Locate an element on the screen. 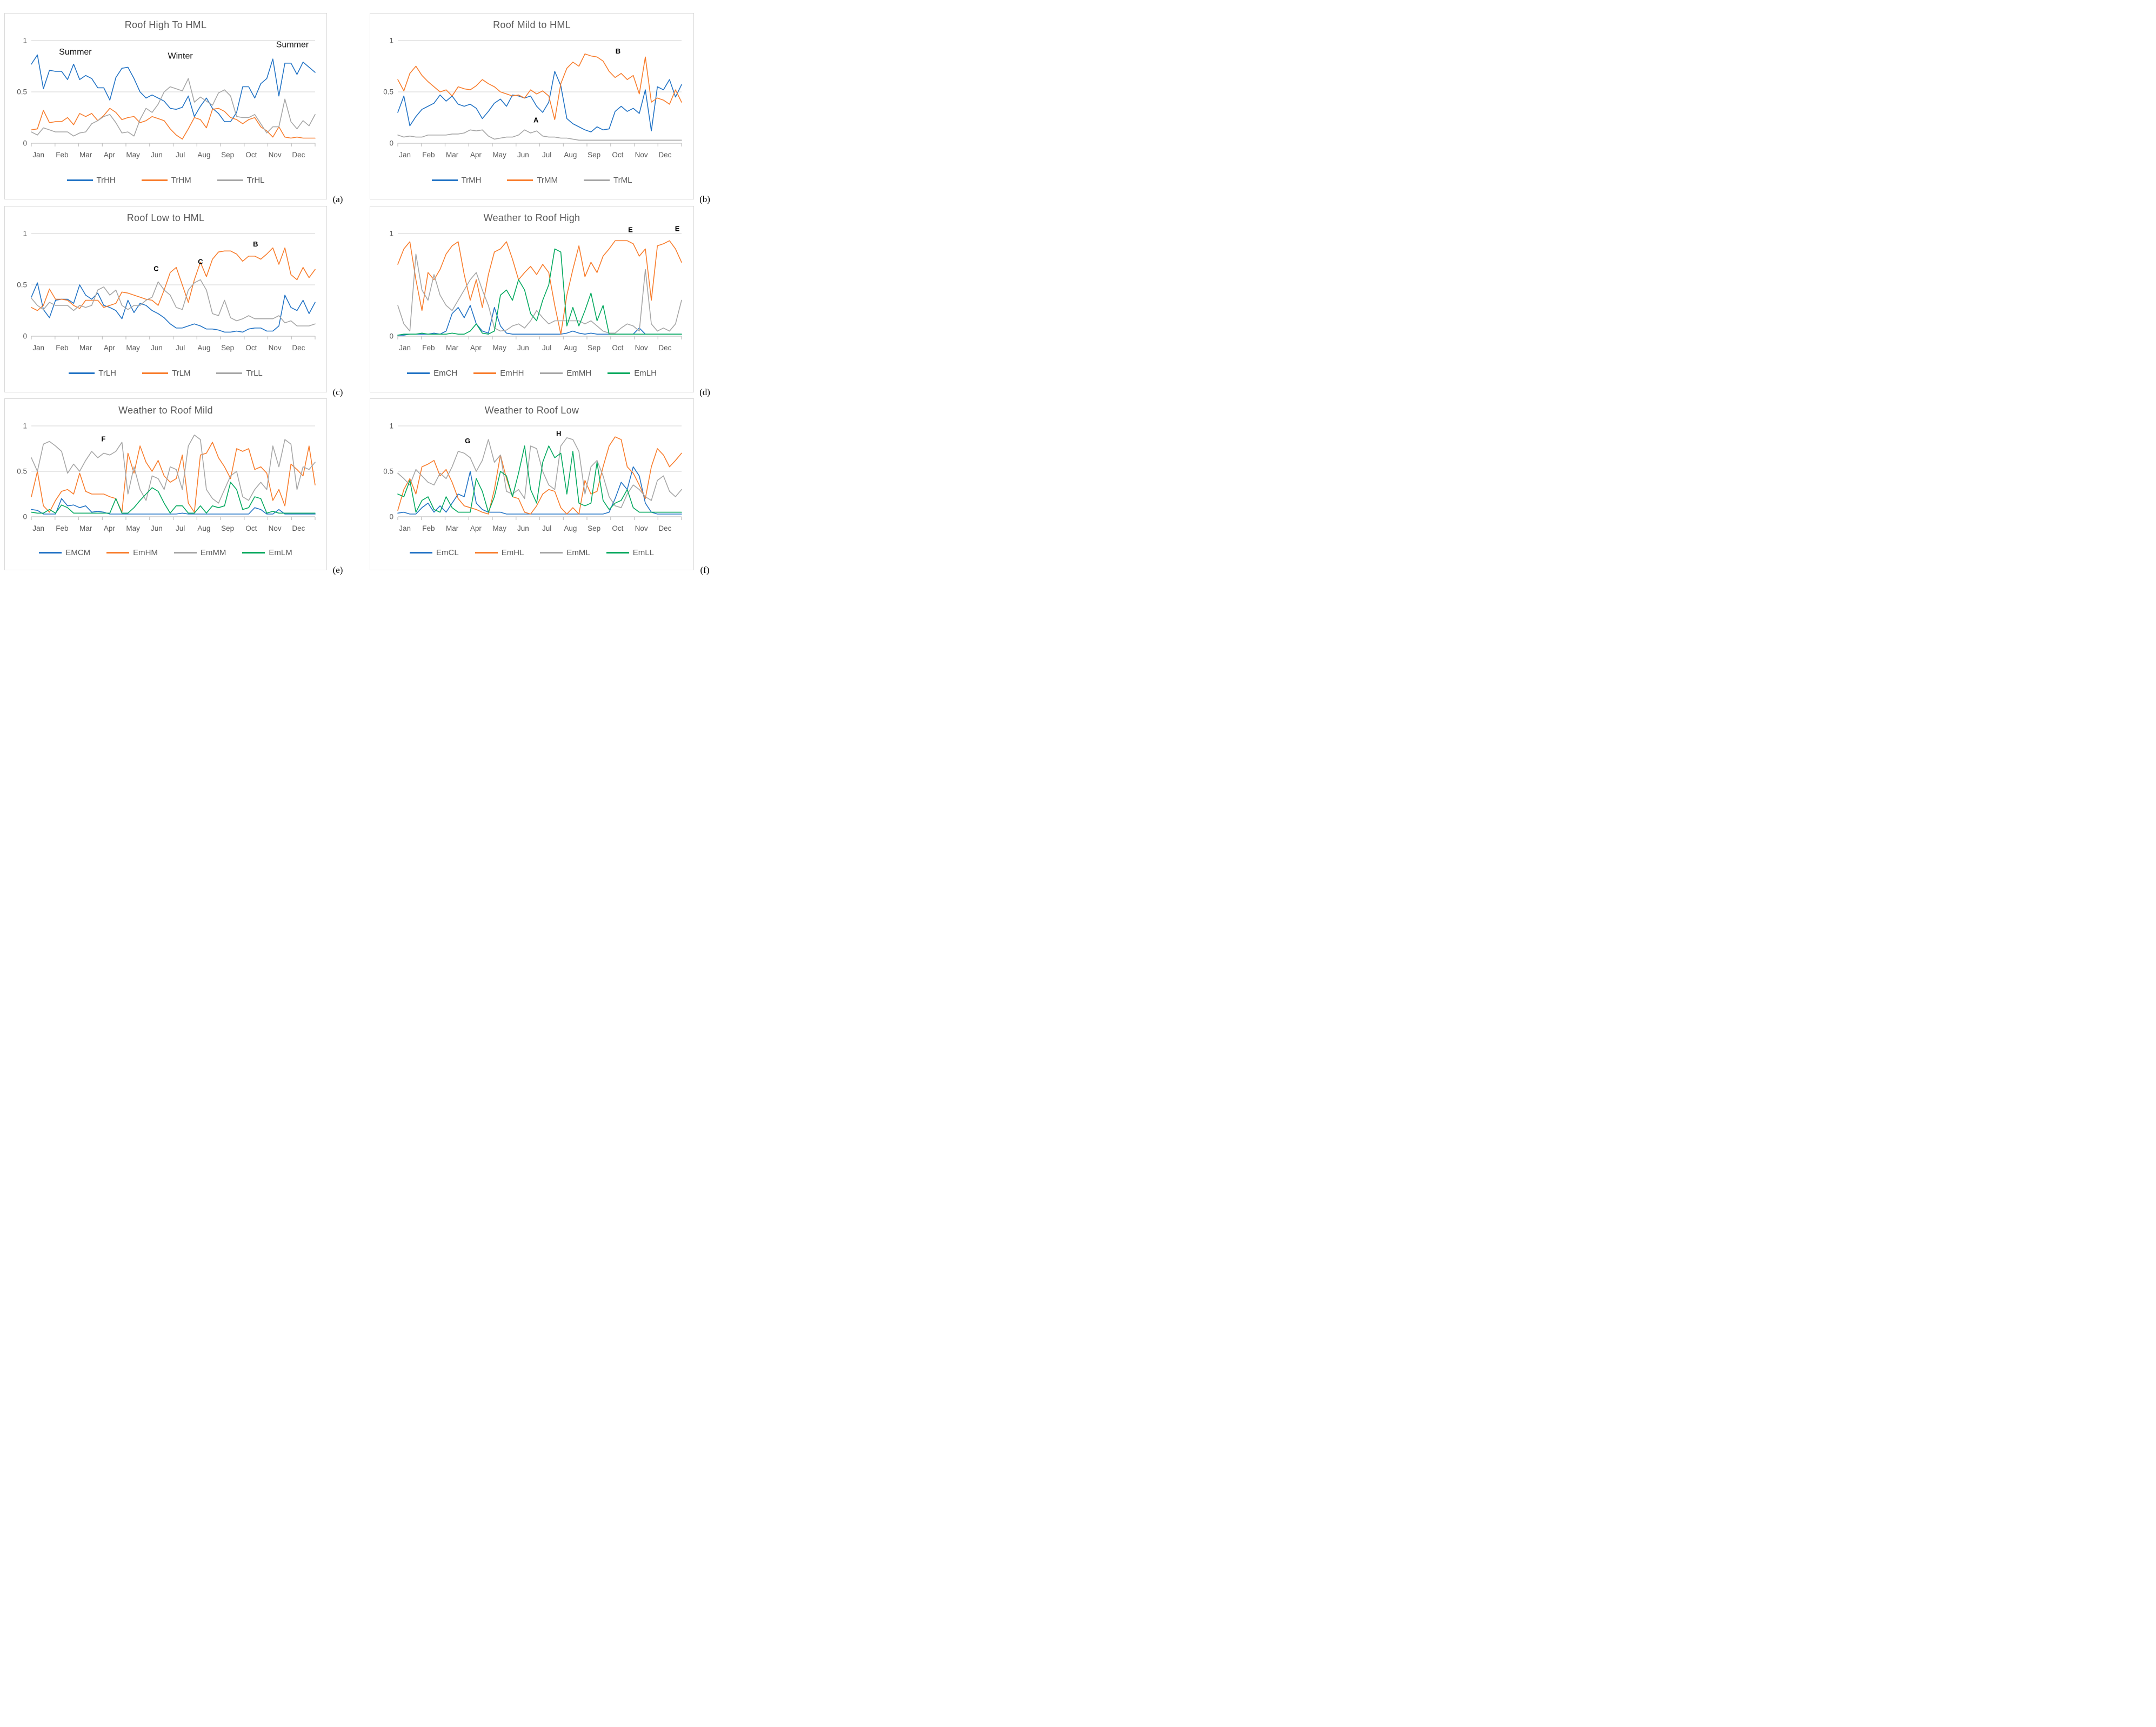 This screenshot has height=1727, width=2156. series-line-TrMM is located at coordinates (540, 87).